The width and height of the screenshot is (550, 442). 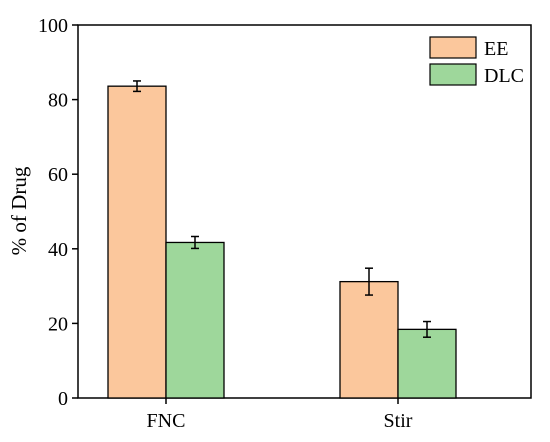 I want to click on y-tick-label: 20, so click(x=58, y=324).